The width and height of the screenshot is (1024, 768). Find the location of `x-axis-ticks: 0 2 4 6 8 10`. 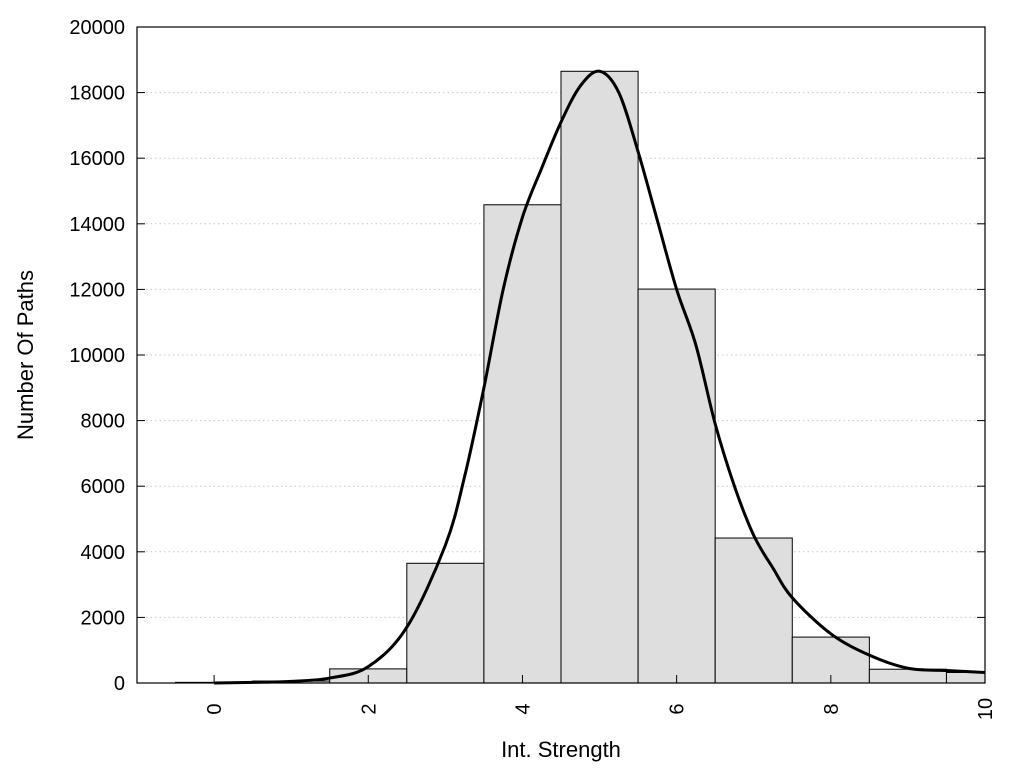

x-axis-ticks: 0 2 4 6 8 10 is located at coordinates (600, 697).